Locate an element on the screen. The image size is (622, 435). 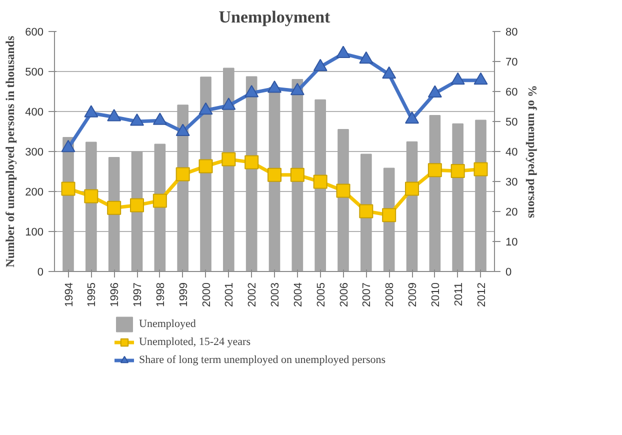
x-tick-label: 2012 is located at coordinates (482, 294).